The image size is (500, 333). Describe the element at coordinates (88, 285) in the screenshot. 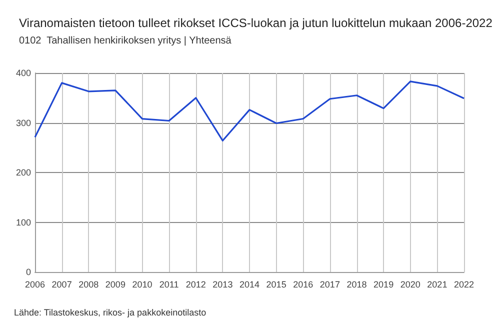

I see `x-tick-label: 2008` at that location.